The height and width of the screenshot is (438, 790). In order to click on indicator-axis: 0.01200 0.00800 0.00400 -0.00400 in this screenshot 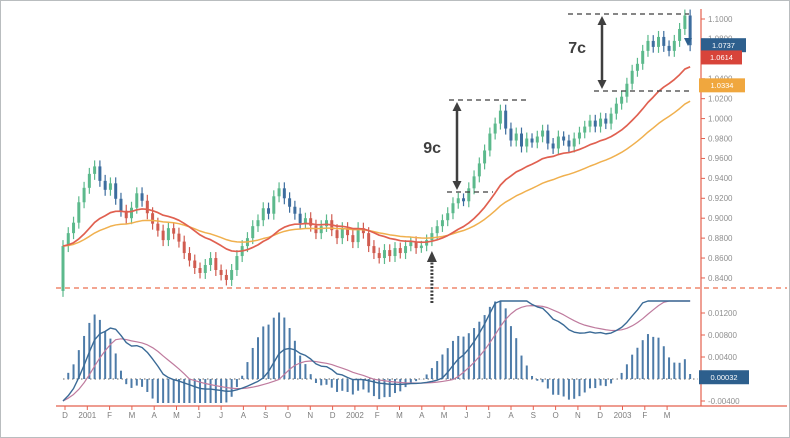, I will do `click(720, 357)`.